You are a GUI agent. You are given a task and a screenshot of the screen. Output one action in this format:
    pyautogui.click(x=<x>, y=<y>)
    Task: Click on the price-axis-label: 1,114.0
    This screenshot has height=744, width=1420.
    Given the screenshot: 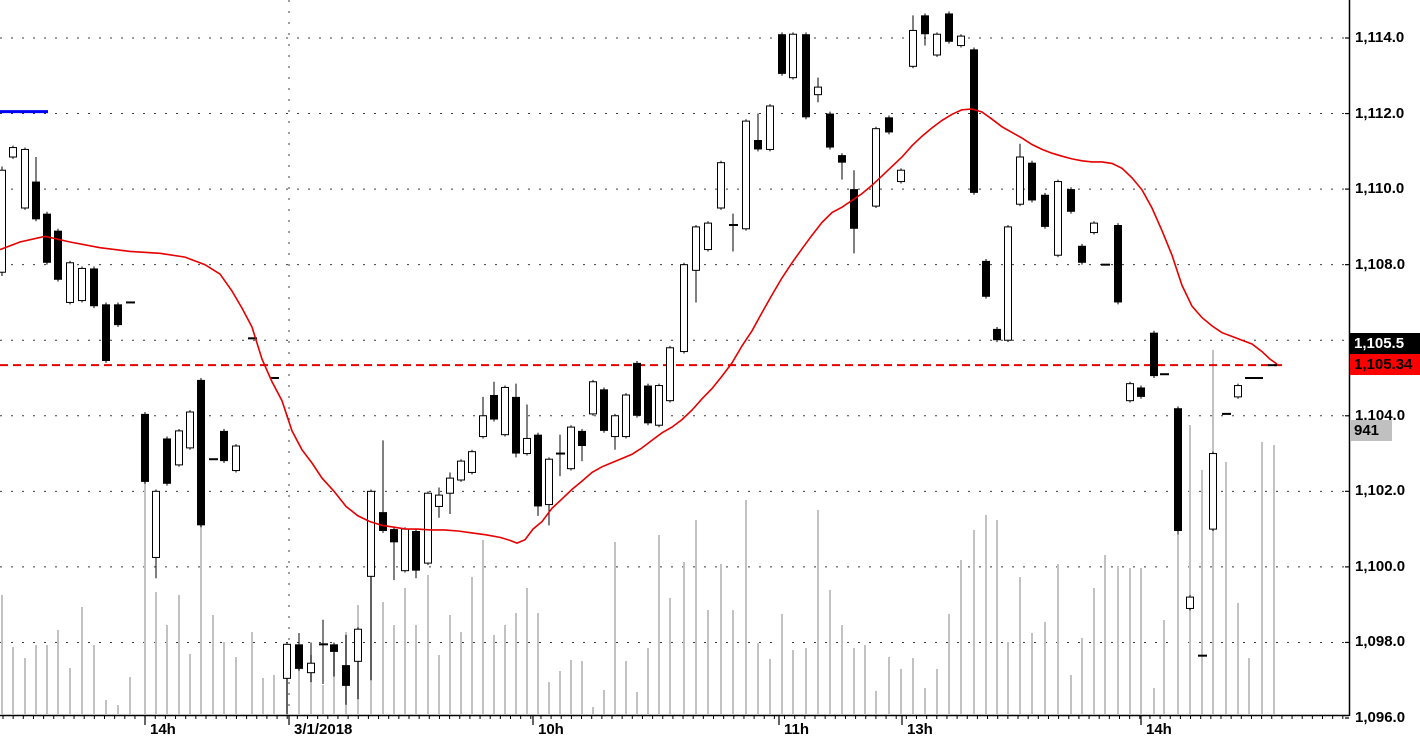 What is the action you would take?
    pyautogui.click(x=1380, y=37)
    